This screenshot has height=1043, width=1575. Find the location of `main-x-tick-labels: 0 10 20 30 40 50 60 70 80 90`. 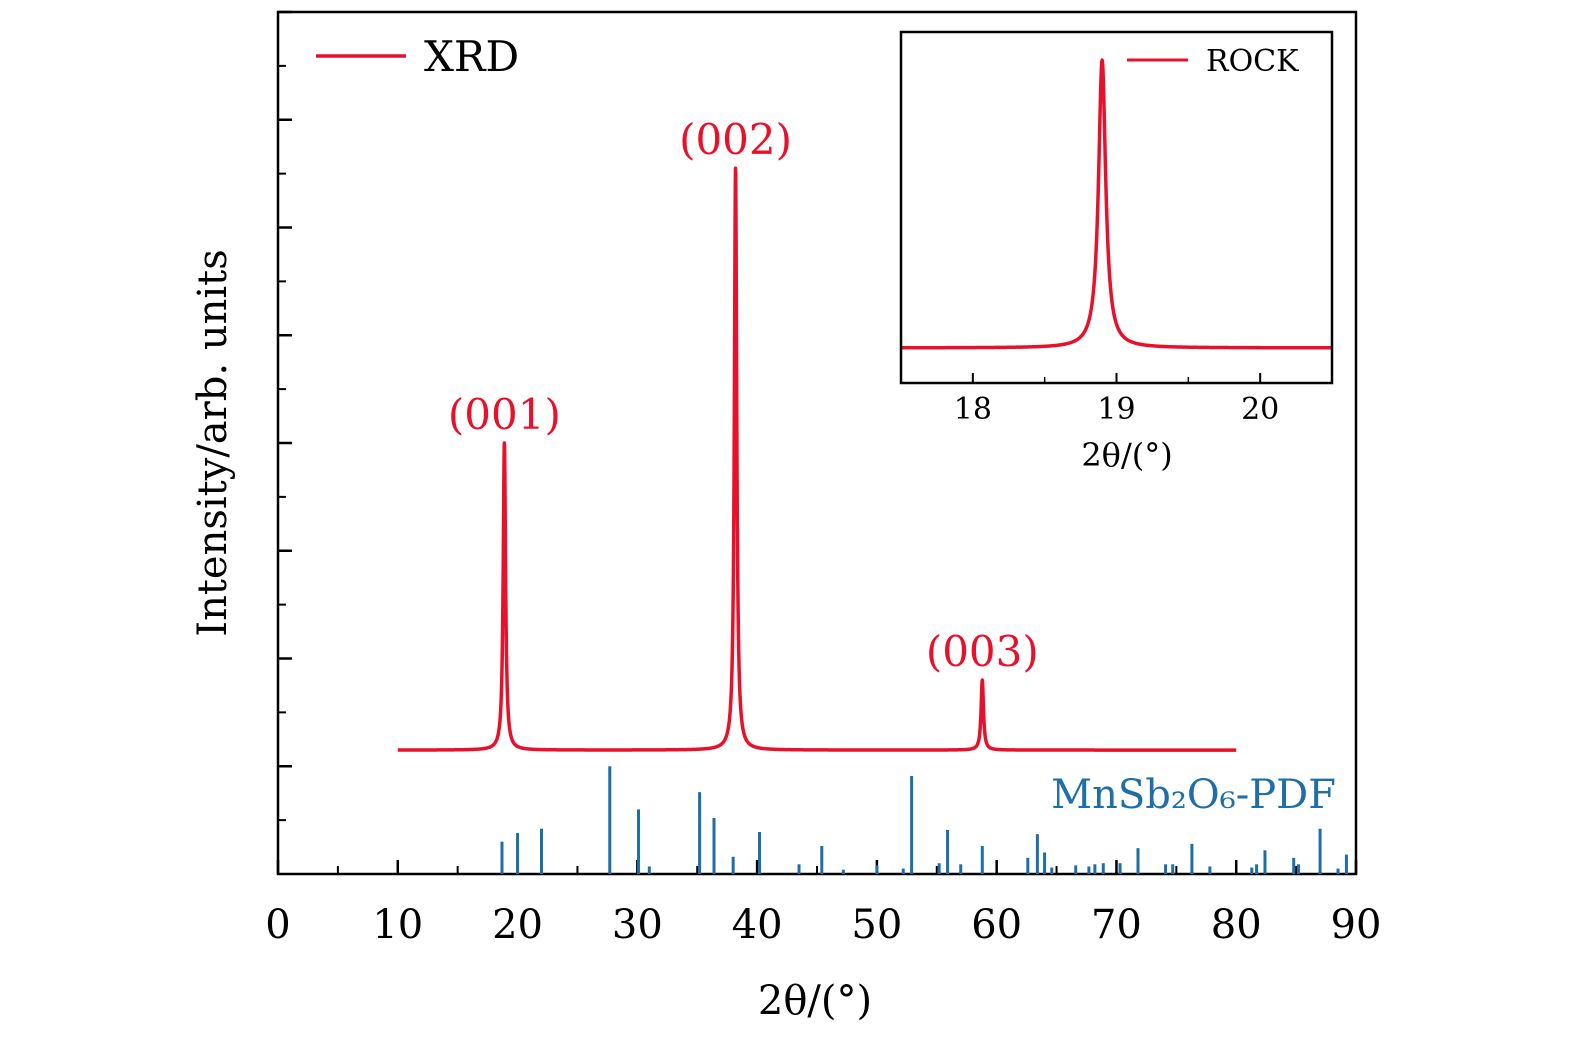

main-x-tick-labels: 0 10 20 30 40 50 60 70 80 90 is located at coordinates (823, 925).